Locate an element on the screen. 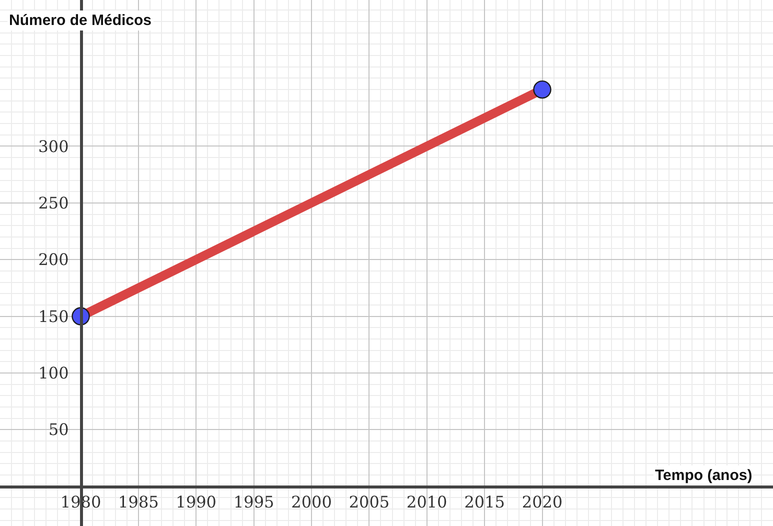 The image size is (773, 526). y-tick-label: 100 is located at coordinates (53, 373).